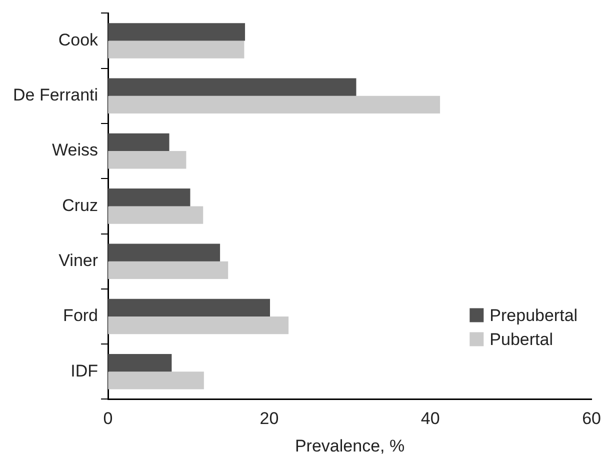  What do you see at coordinates (430, 418) in the screenshot?
I see `x-tick-label: 40` at bounding box center [430, 418].